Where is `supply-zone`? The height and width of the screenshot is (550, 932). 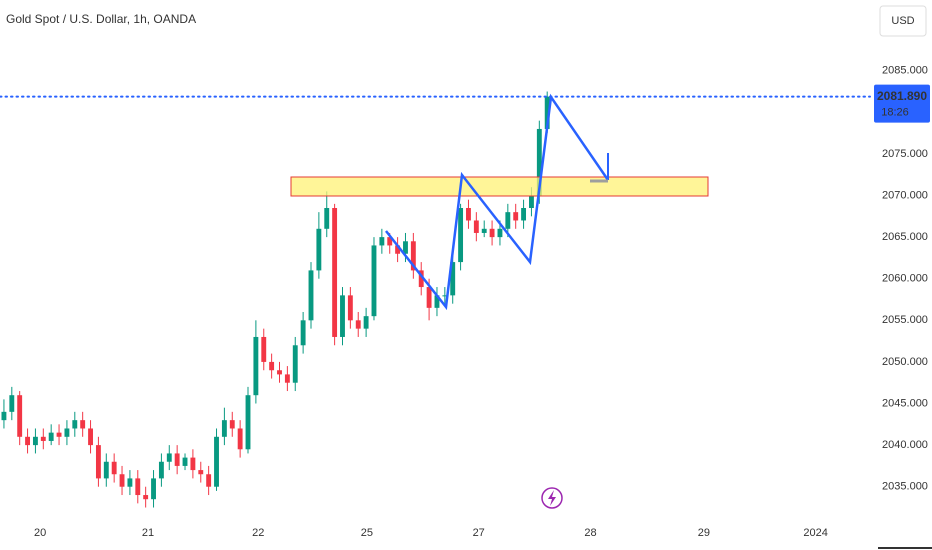 supply-zone is located at coordinates (499, 186).